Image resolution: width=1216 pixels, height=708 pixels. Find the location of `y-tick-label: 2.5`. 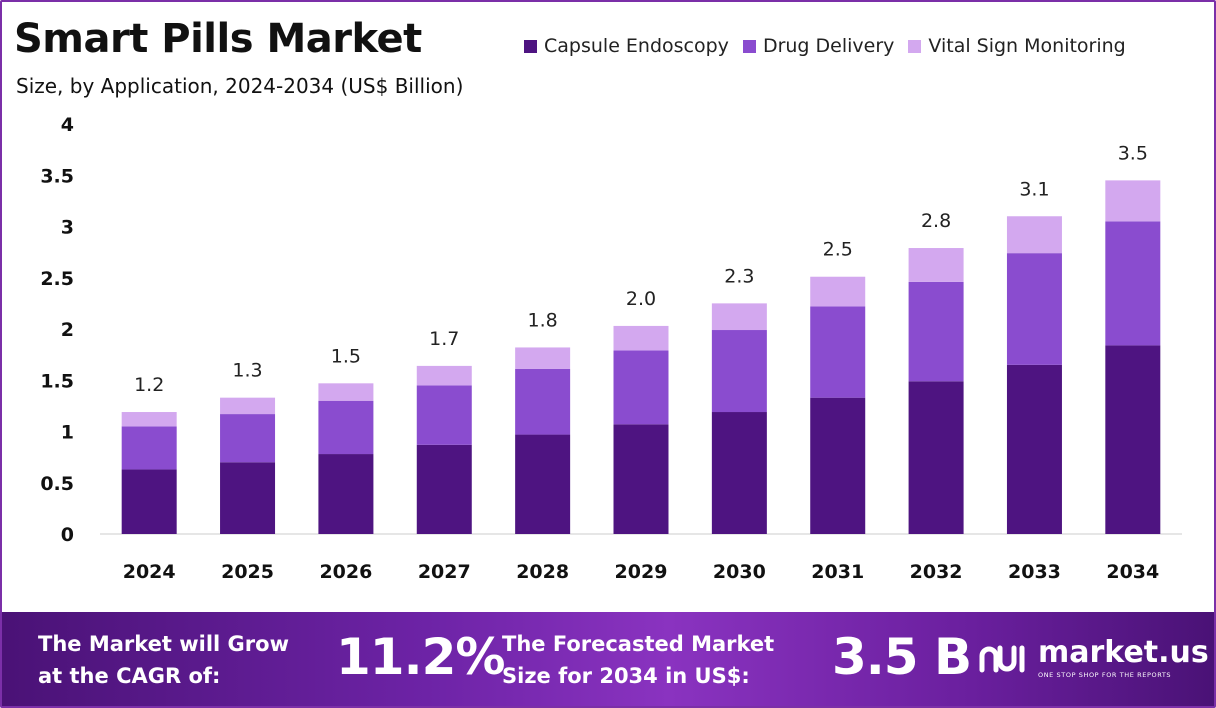

y-tick-label: 2.5 is located at coordinates (57, 279).